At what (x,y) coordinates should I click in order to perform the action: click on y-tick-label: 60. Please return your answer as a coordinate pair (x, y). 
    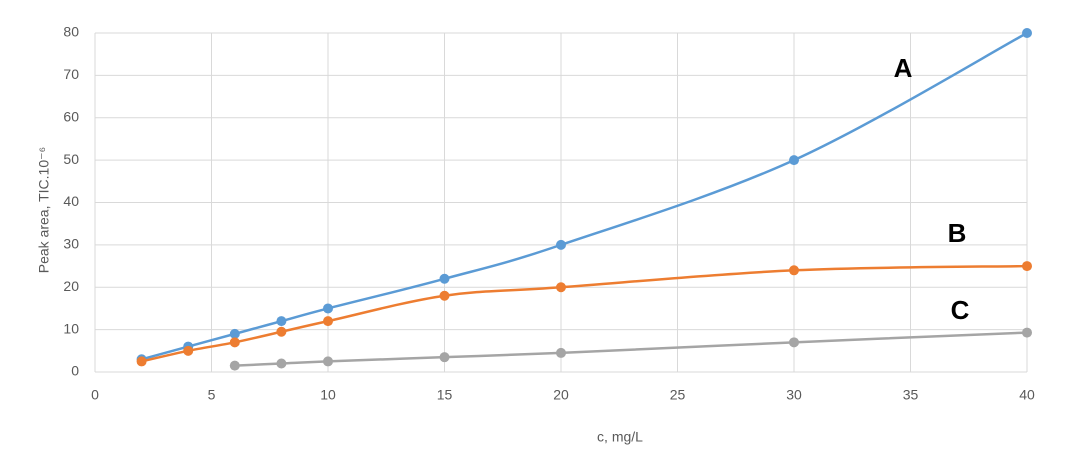
    Looking at the image, I should click on (71, 116).